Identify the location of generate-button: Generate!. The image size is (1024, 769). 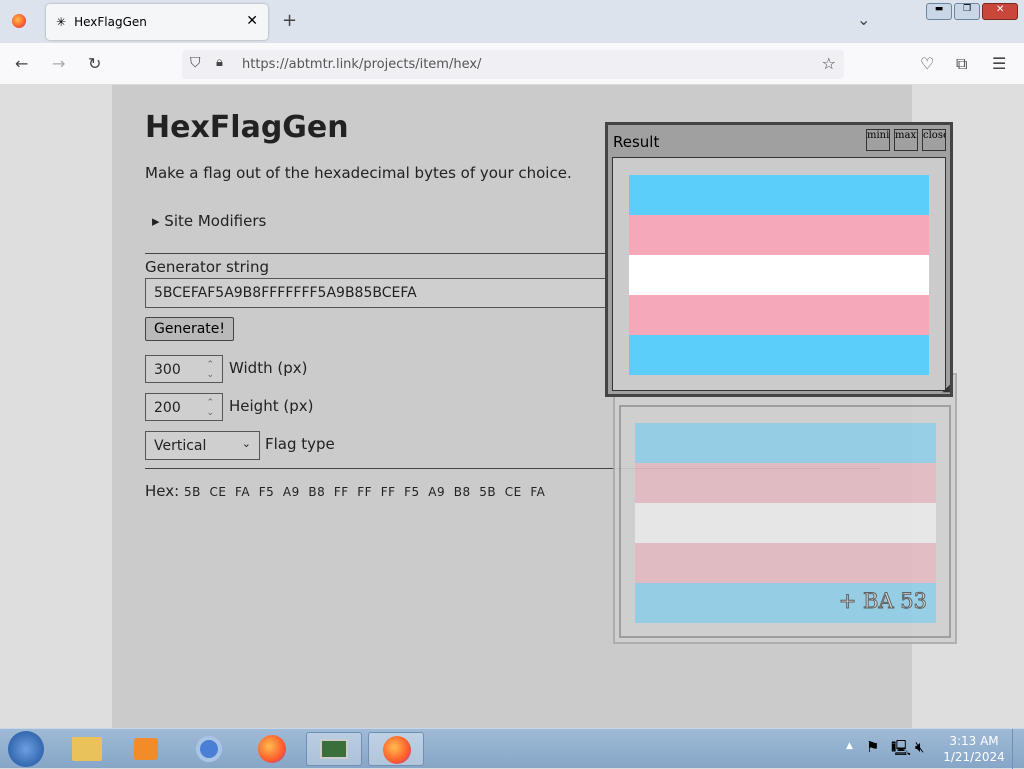
(189, 329).